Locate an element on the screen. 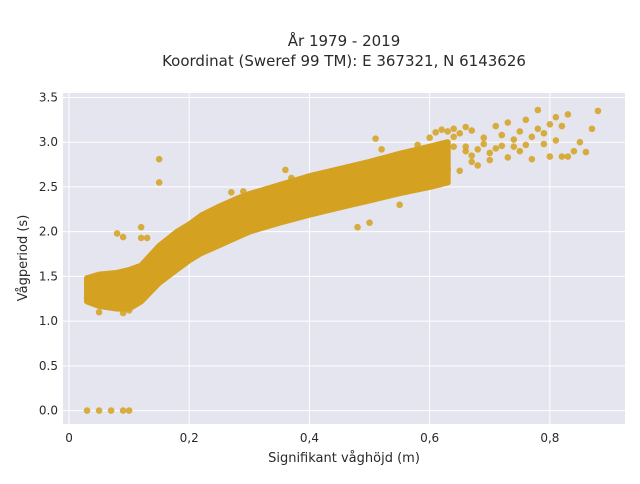 This screenshot has width=640, height=484. x-tick-label: 0,8 is located at coordinates (549, 438).